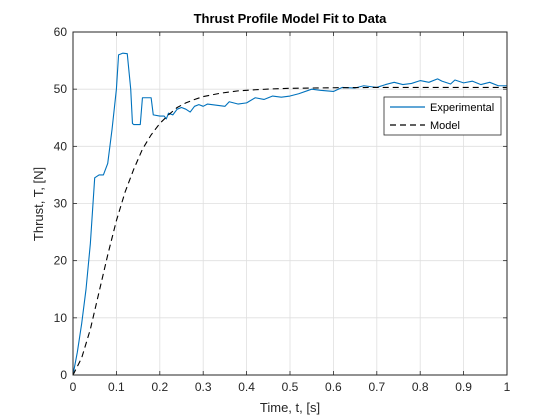 This screenshot has width=560, height=420. What do you see at coordinates (61, 146) in the screenshot?
I see `y-tick-label: 40` at bounding box center [61, 146].